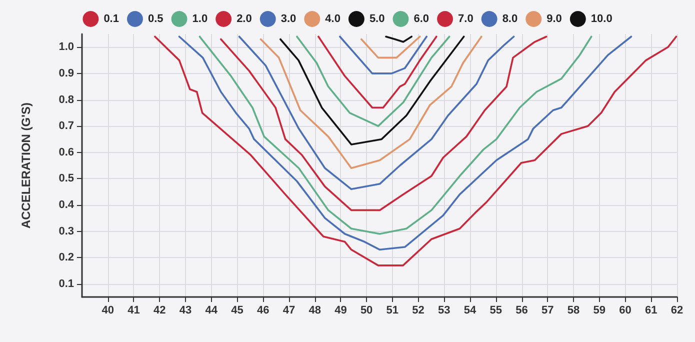  Describe the element at coordinates (66, 258) in the screenshot. I see `y-tick-label: 0.2` at that location.